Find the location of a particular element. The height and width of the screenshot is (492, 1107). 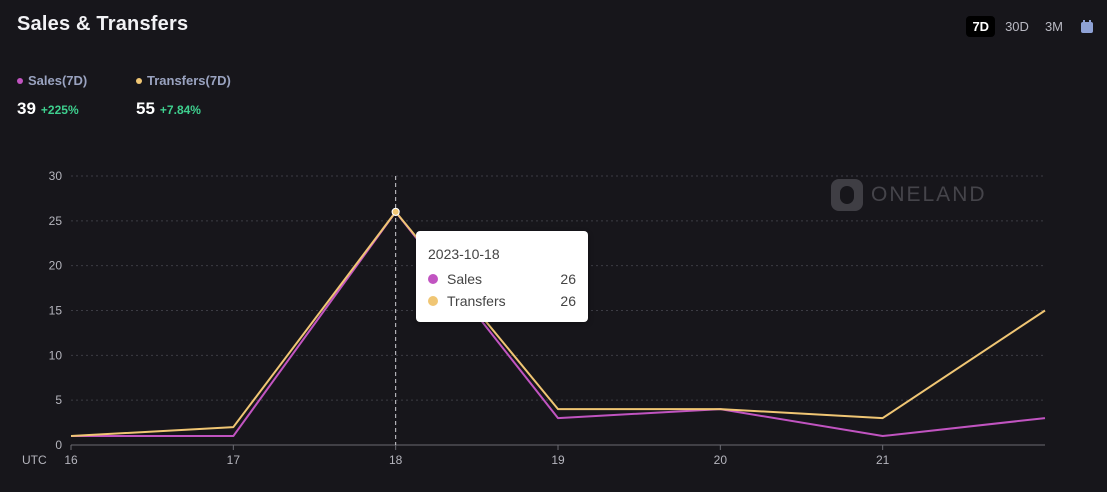

y-tick-label: 0 is located at coordinates (58, 445).